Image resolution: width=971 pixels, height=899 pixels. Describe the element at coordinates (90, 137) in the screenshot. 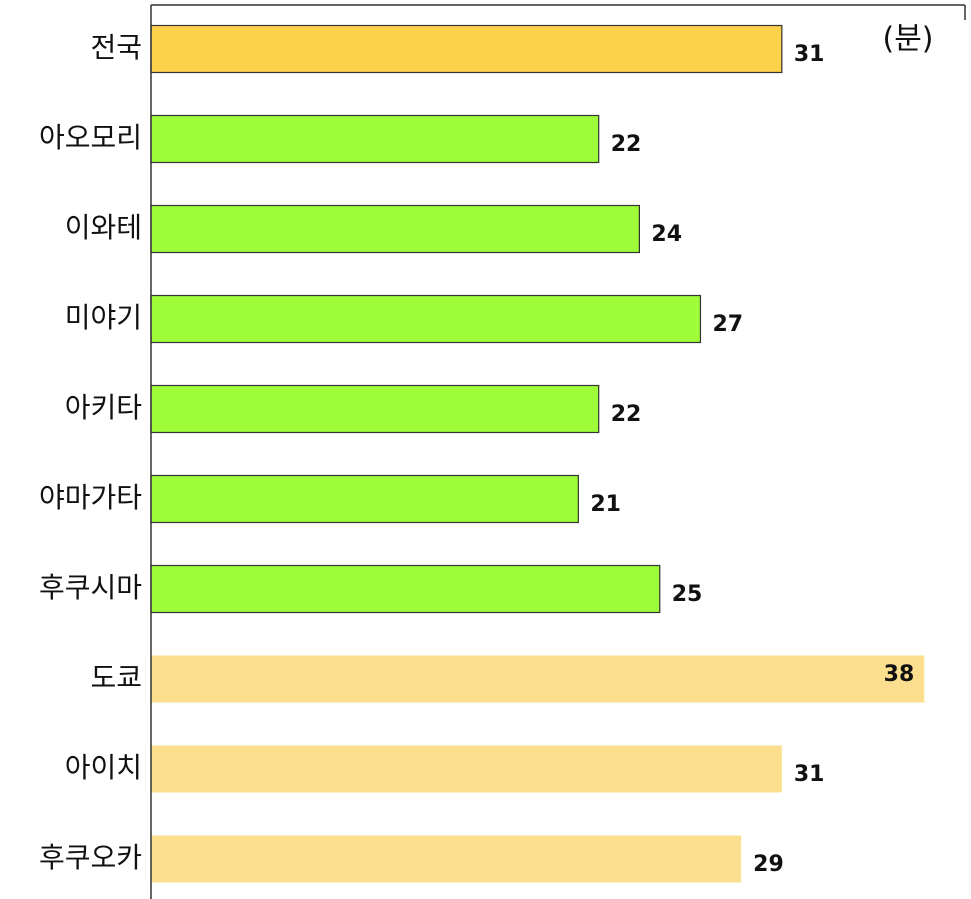

I see `category-label: 아오모리` at that location.